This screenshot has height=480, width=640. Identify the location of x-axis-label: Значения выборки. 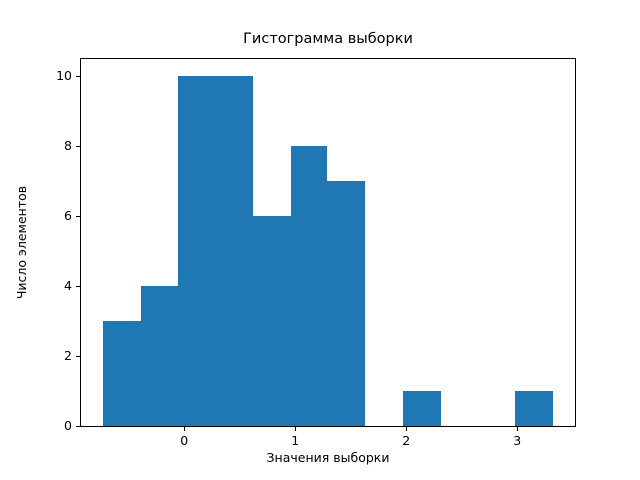
(328, 457).